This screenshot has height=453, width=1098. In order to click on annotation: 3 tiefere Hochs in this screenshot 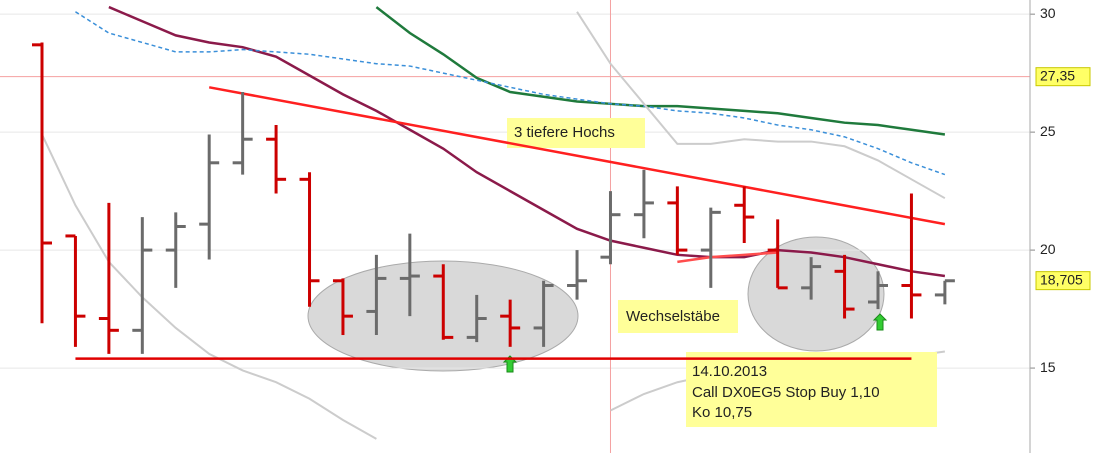, I will do `click(564, 132)`.